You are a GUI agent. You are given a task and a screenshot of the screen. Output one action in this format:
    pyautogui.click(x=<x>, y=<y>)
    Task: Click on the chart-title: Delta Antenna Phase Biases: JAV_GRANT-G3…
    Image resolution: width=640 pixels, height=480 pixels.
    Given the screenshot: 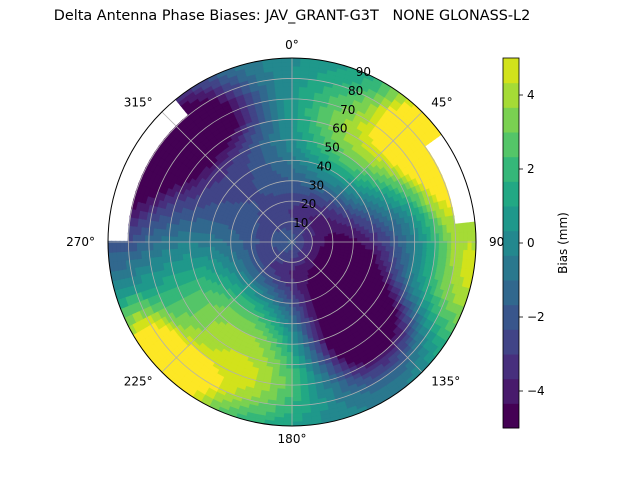 What is the action you would take?
    pyautogui.click(x=292, y=16)
    